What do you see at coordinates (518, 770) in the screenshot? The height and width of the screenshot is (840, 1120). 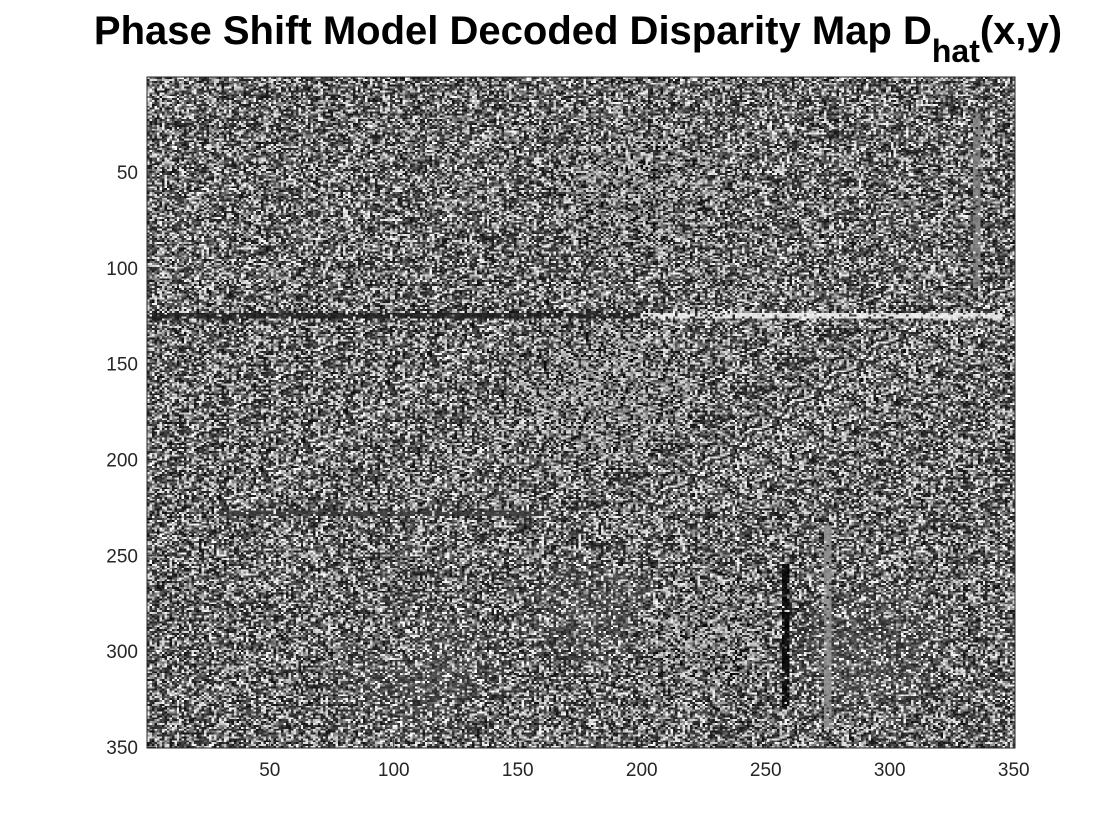 I see `x-tick-label: 150` at bounding box center [518, 770].